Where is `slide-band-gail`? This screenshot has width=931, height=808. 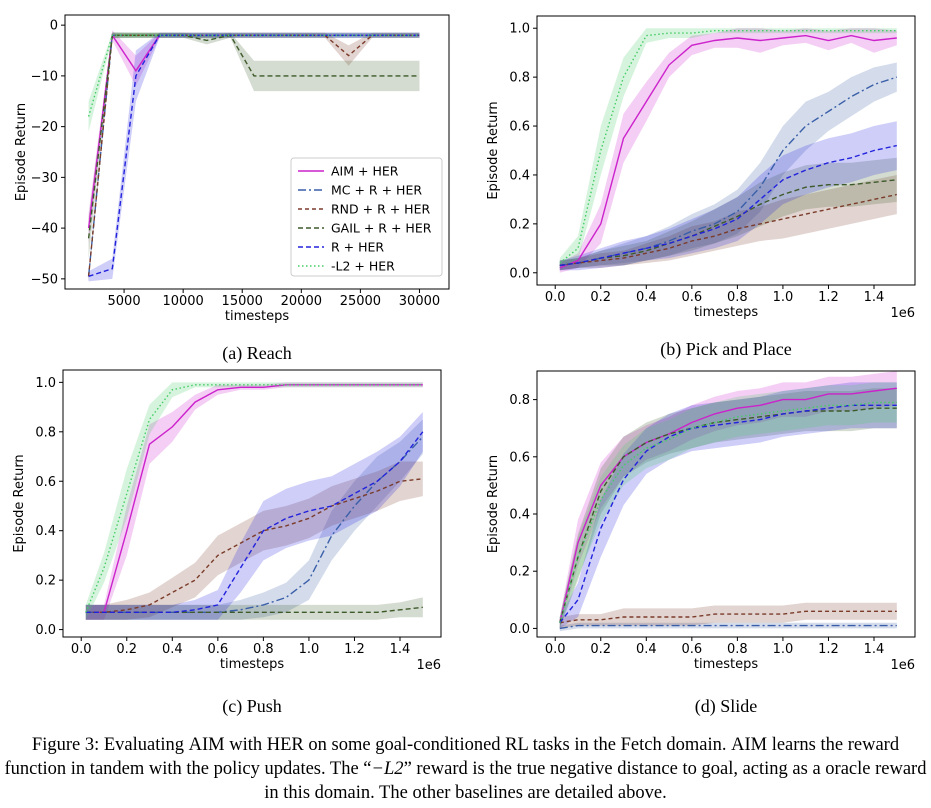 slide-band-gail is located at coordinates (728, 508).